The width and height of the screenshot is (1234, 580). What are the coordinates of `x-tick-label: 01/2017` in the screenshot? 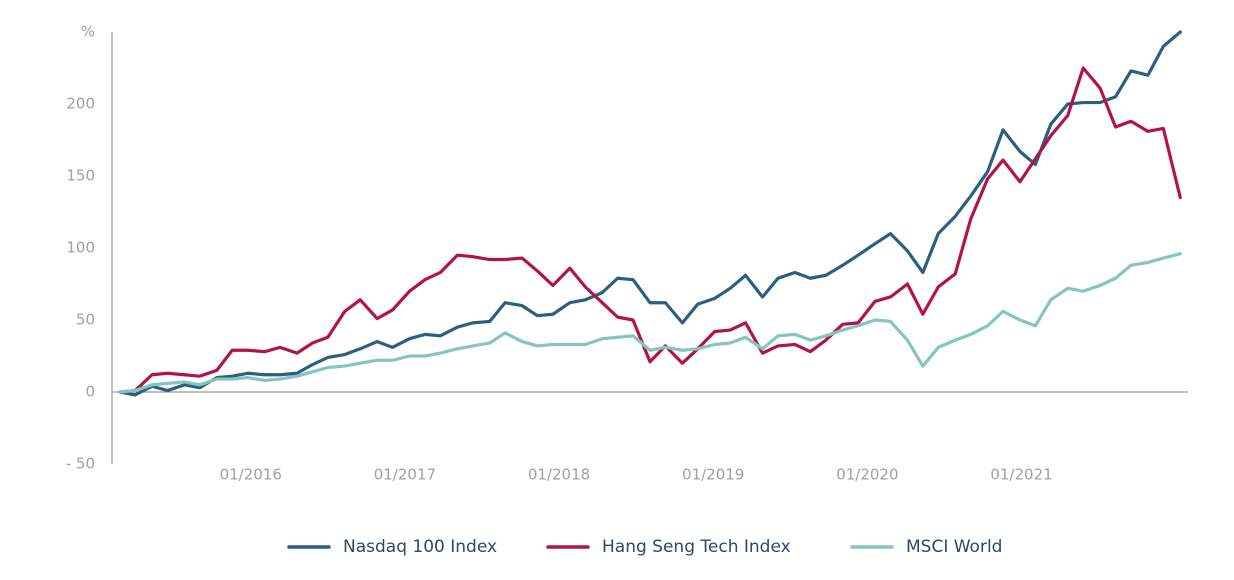 It's located at (405, 475).